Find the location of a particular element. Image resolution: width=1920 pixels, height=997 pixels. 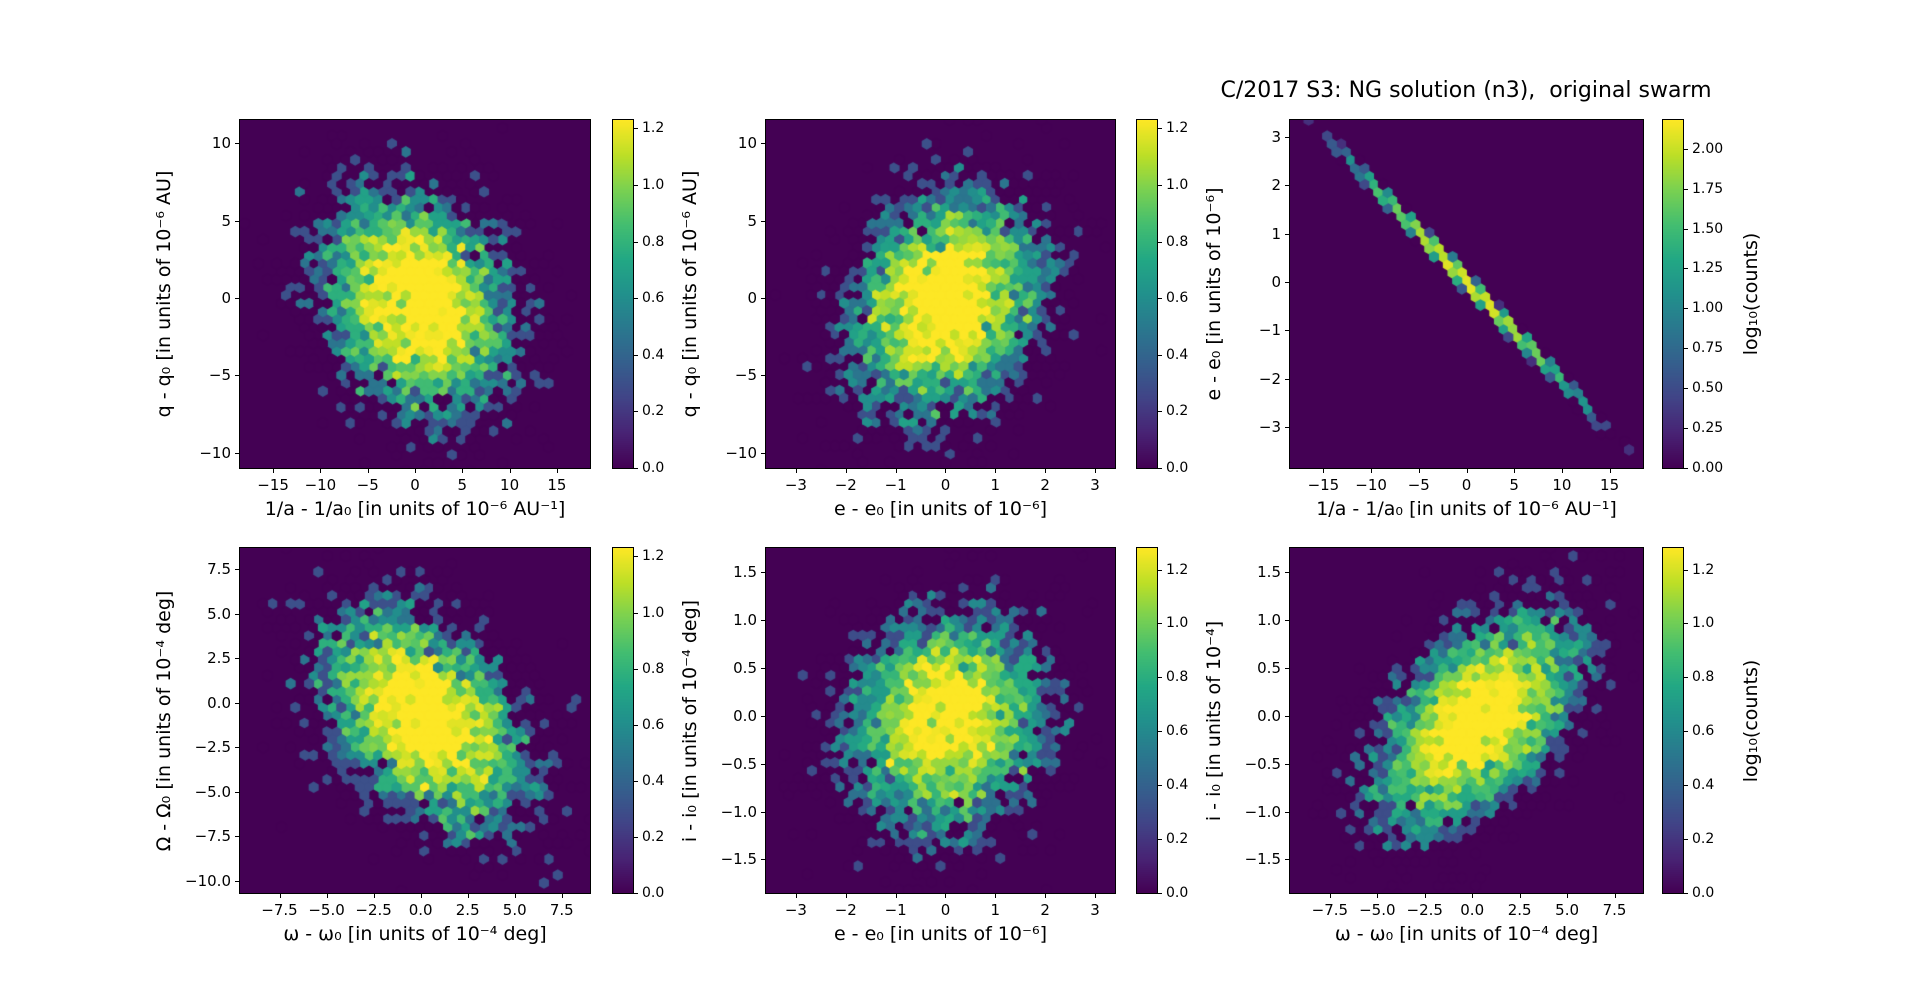

y-ticklabel: 5 is located at coordinates (226, 220).